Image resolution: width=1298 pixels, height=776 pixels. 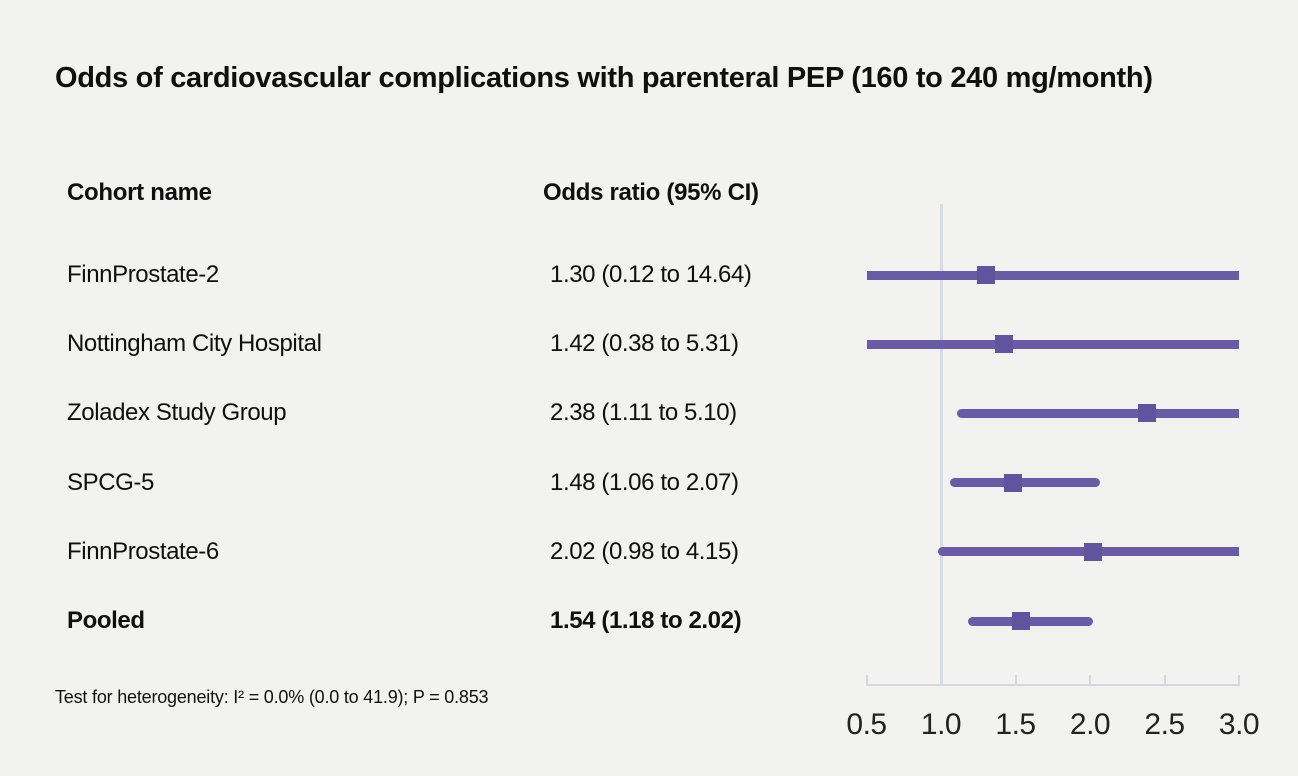 What do you see at coordinates (941, 724) in the screenshot?
I see `x-axis-tick-label: 1.0` at bounding box center [941, 724].